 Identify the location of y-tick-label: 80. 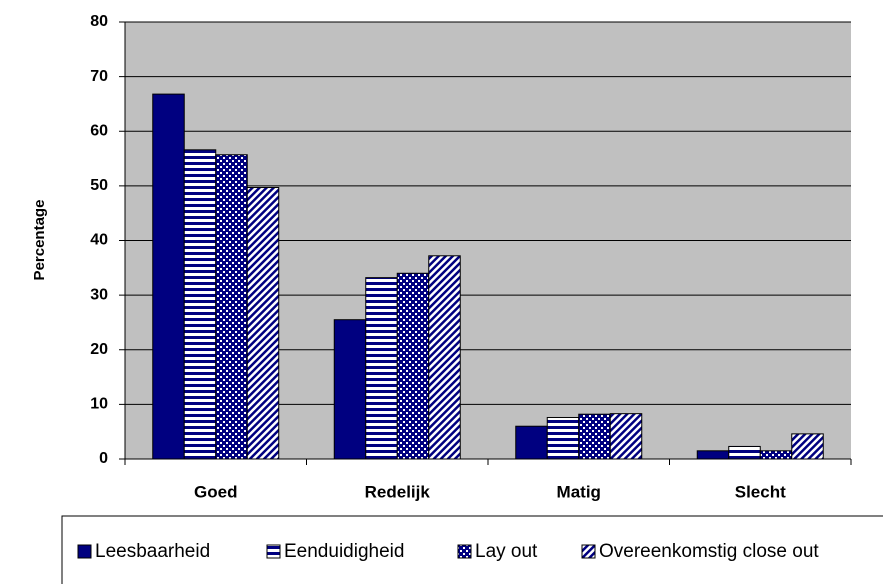
(99, 21).